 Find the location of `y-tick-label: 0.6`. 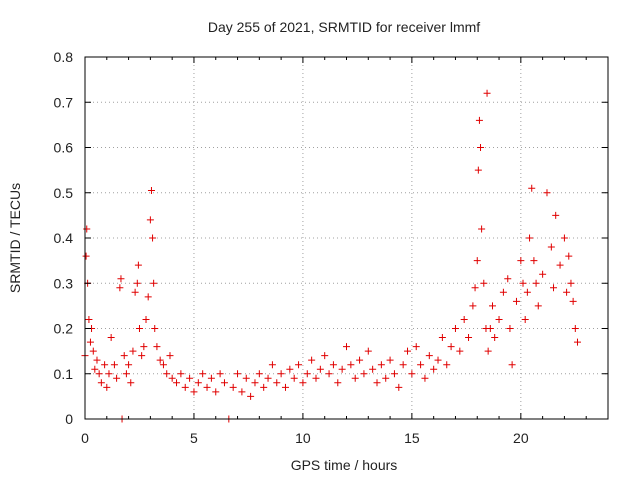

y-tick-label: 0.6 is located at coordinates (64, 148).